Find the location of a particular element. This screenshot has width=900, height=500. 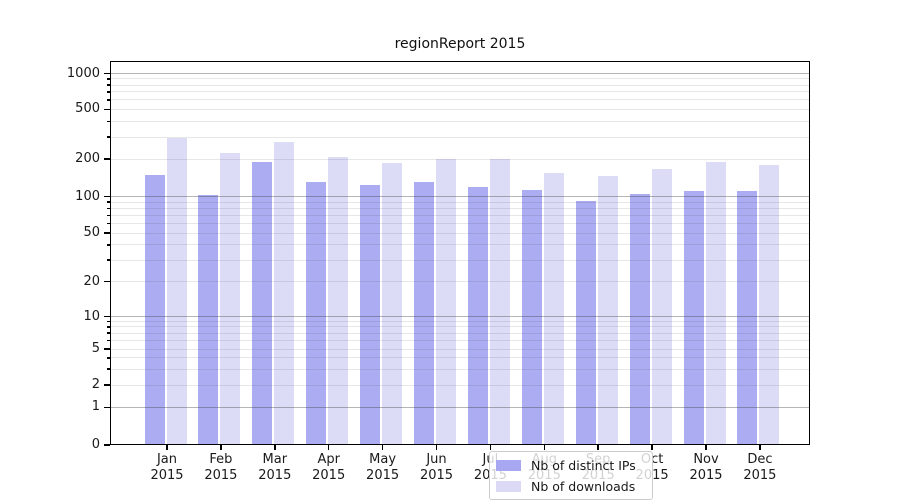

bar-downloads-oct is located at coordinates (661, 307).